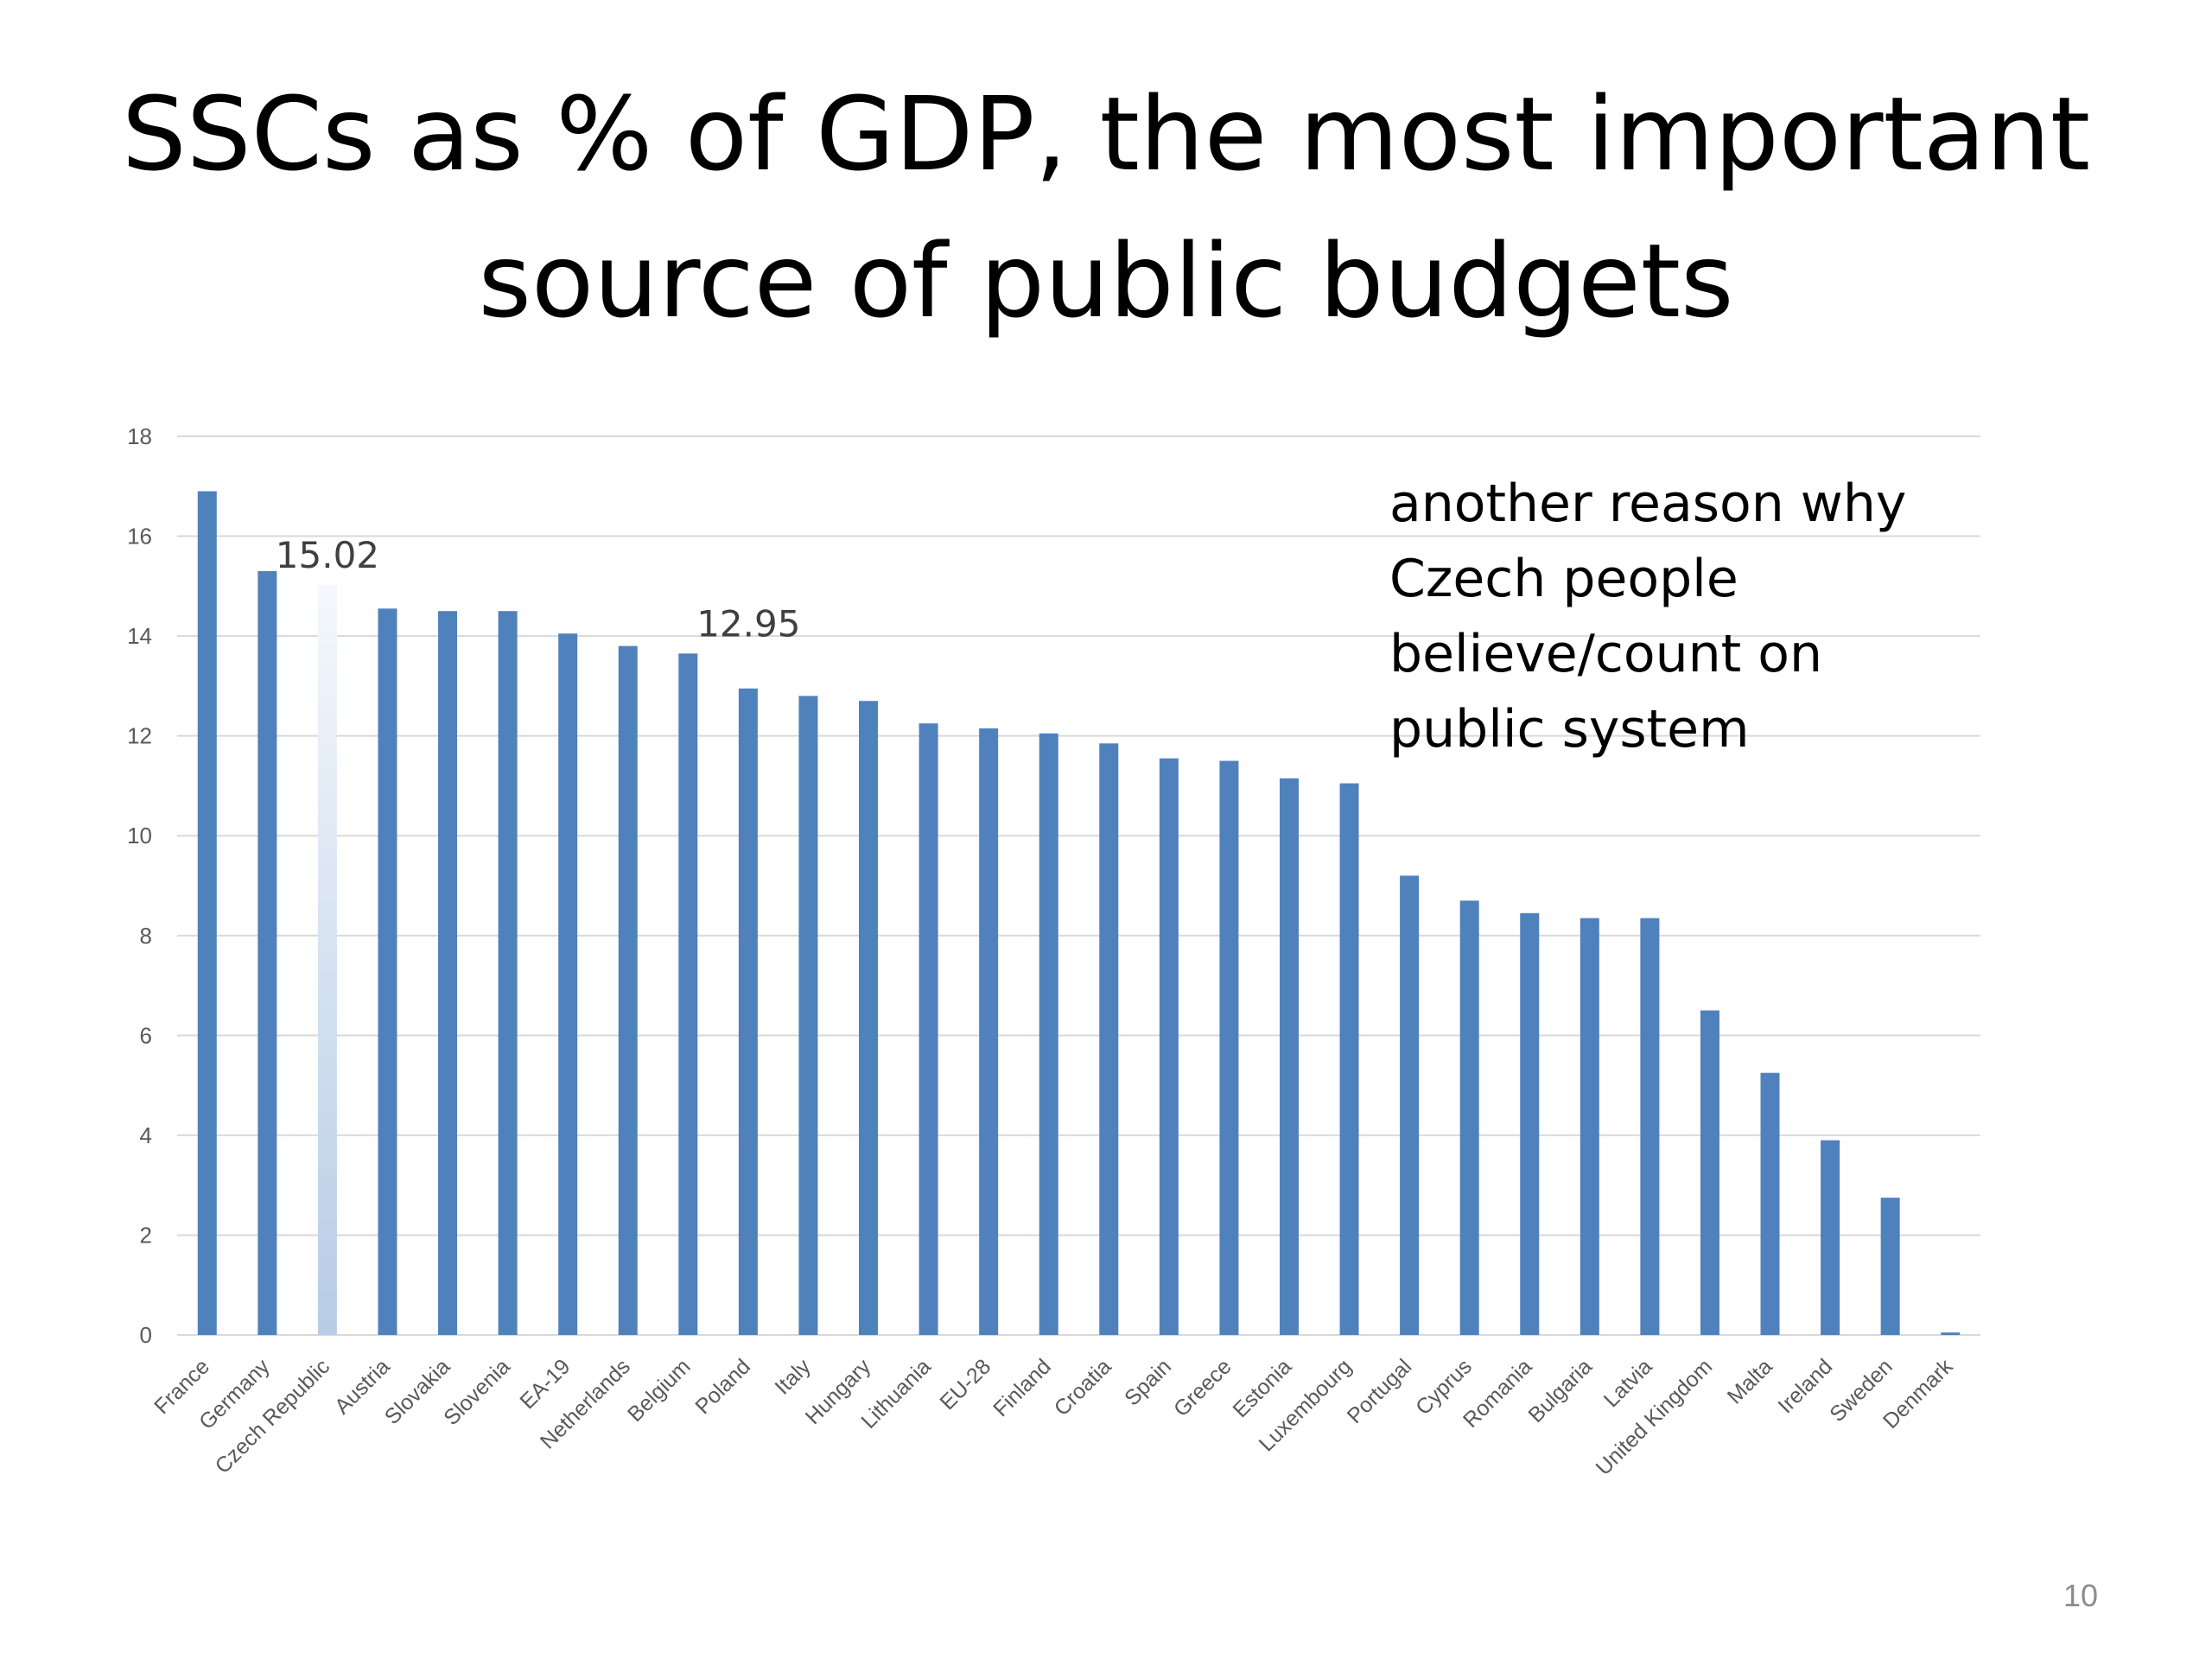 The width and height of the screenshot is (2212, 1659). What do you see at coordinates (1169, 1046) in the screenshot?
I see `bar-spain` at bounding box center [1169, 1046].